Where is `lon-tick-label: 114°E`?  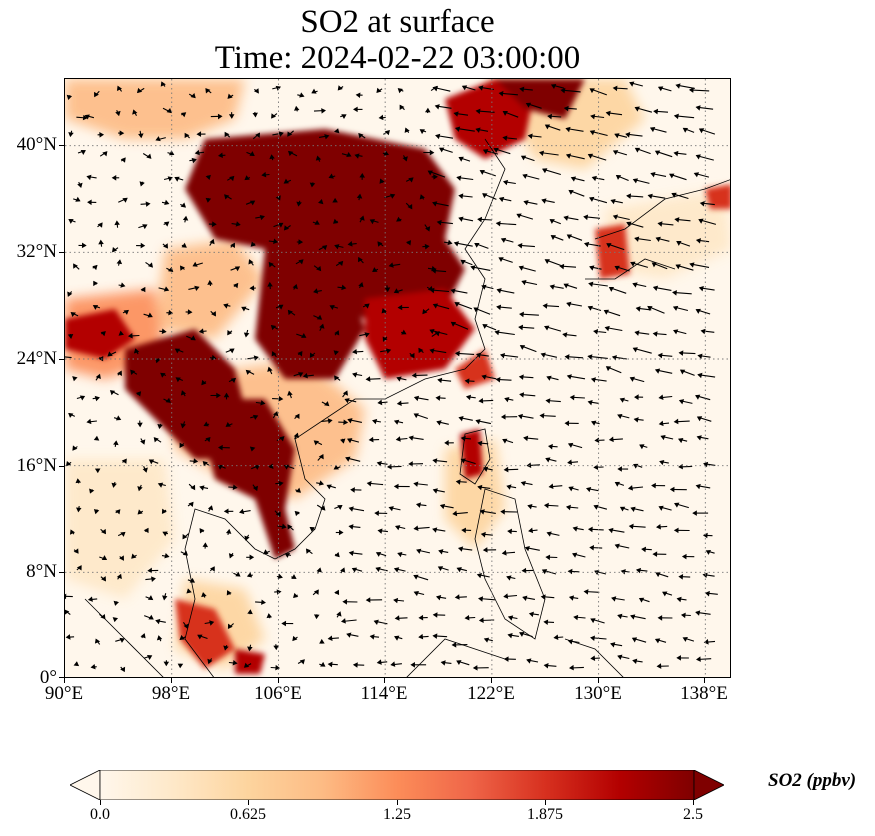 lon-tick-label: 114°E is located at coordinates (384, 693).